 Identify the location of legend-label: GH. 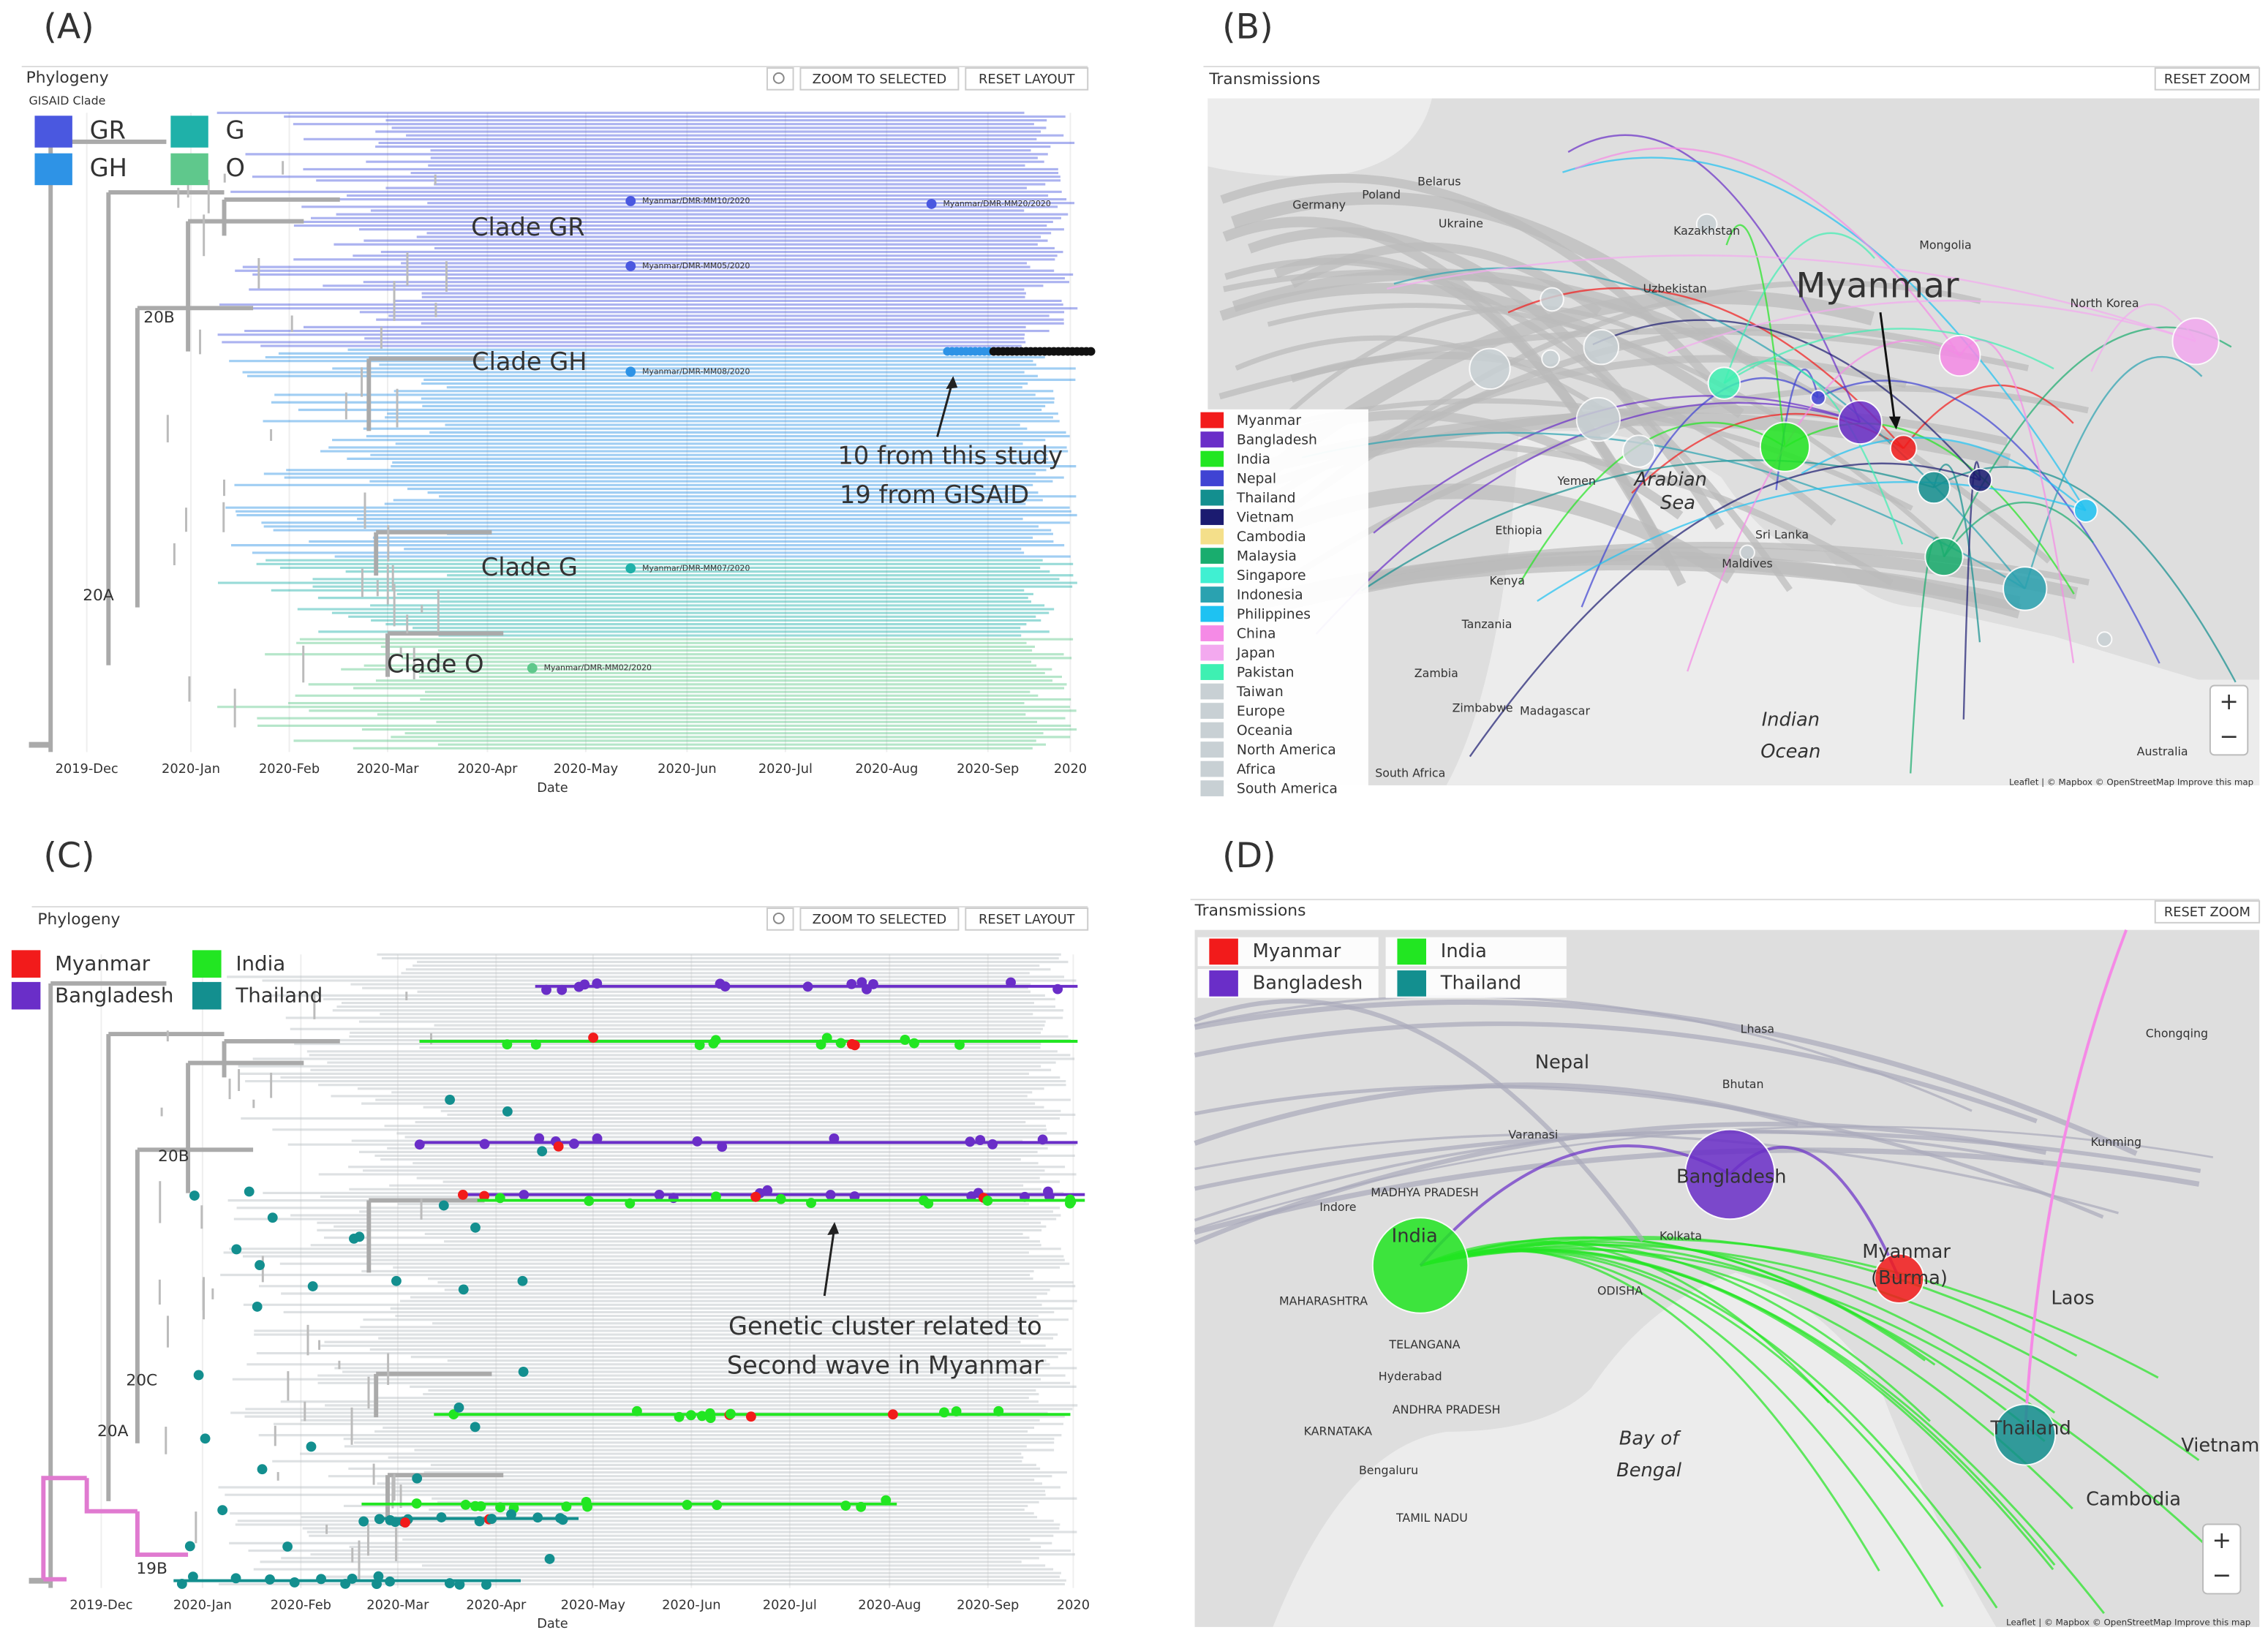
(108, 168).